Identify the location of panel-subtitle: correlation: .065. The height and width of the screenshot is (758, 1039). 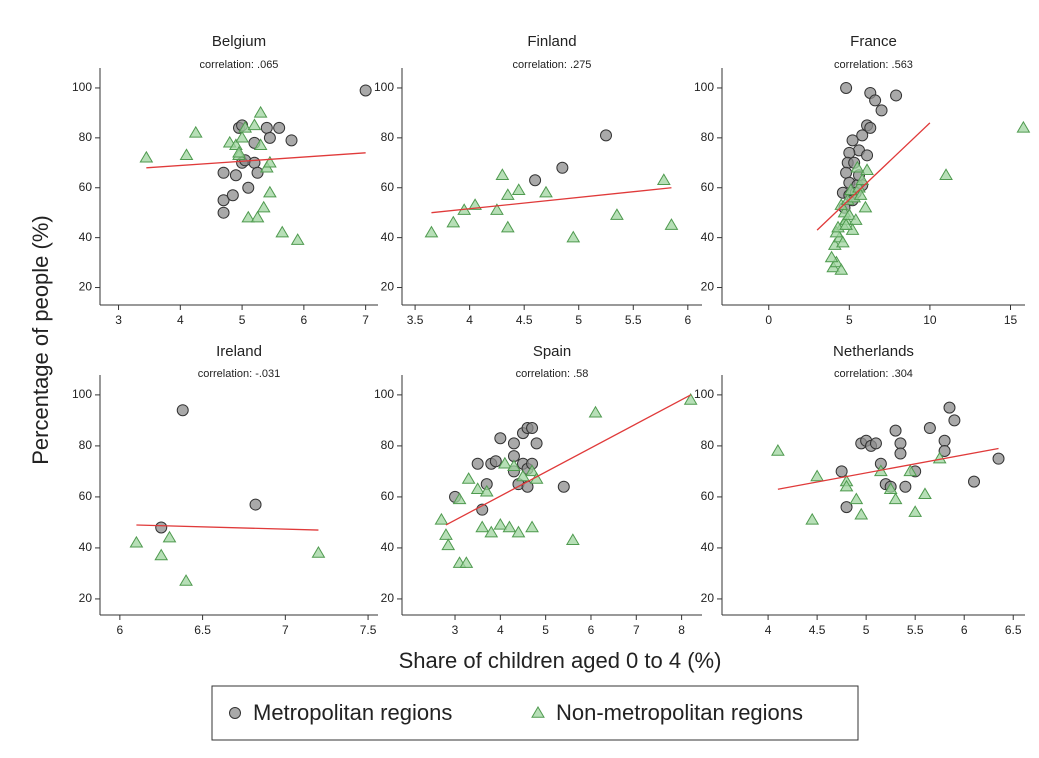
(239, 65).